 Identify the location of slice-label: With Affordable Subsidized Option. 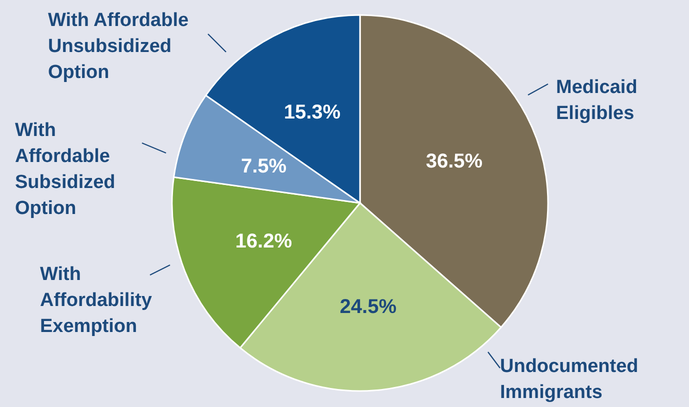
(65, 169).